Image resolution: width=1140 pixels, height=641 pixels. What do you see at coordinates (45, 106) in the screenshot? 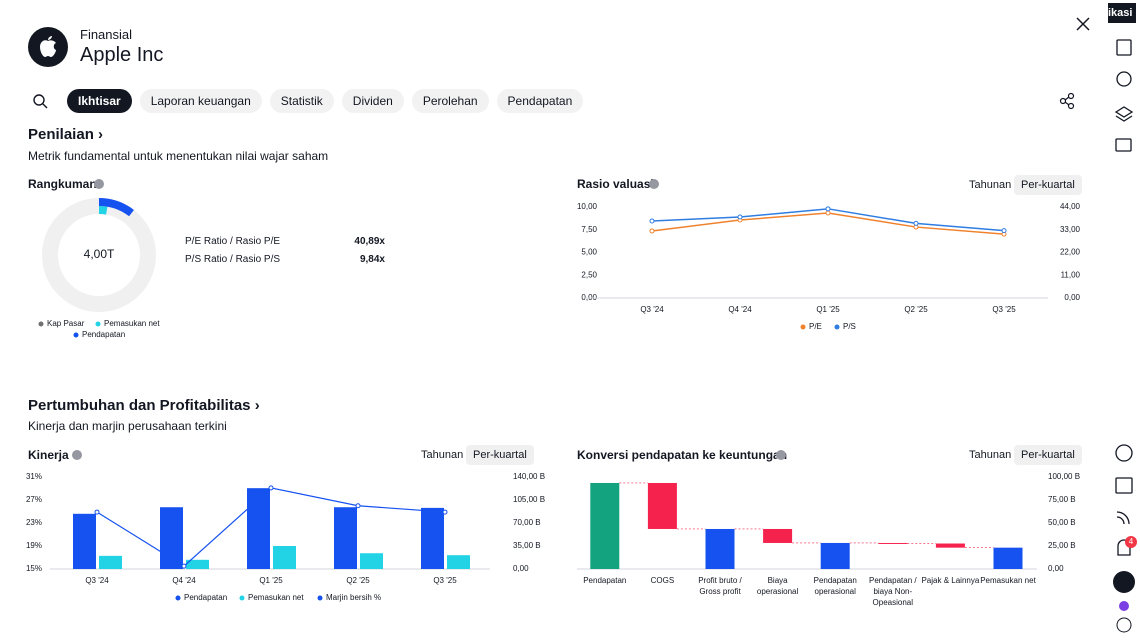
I see `search-icon-handle` at bounding box center [45, 106].